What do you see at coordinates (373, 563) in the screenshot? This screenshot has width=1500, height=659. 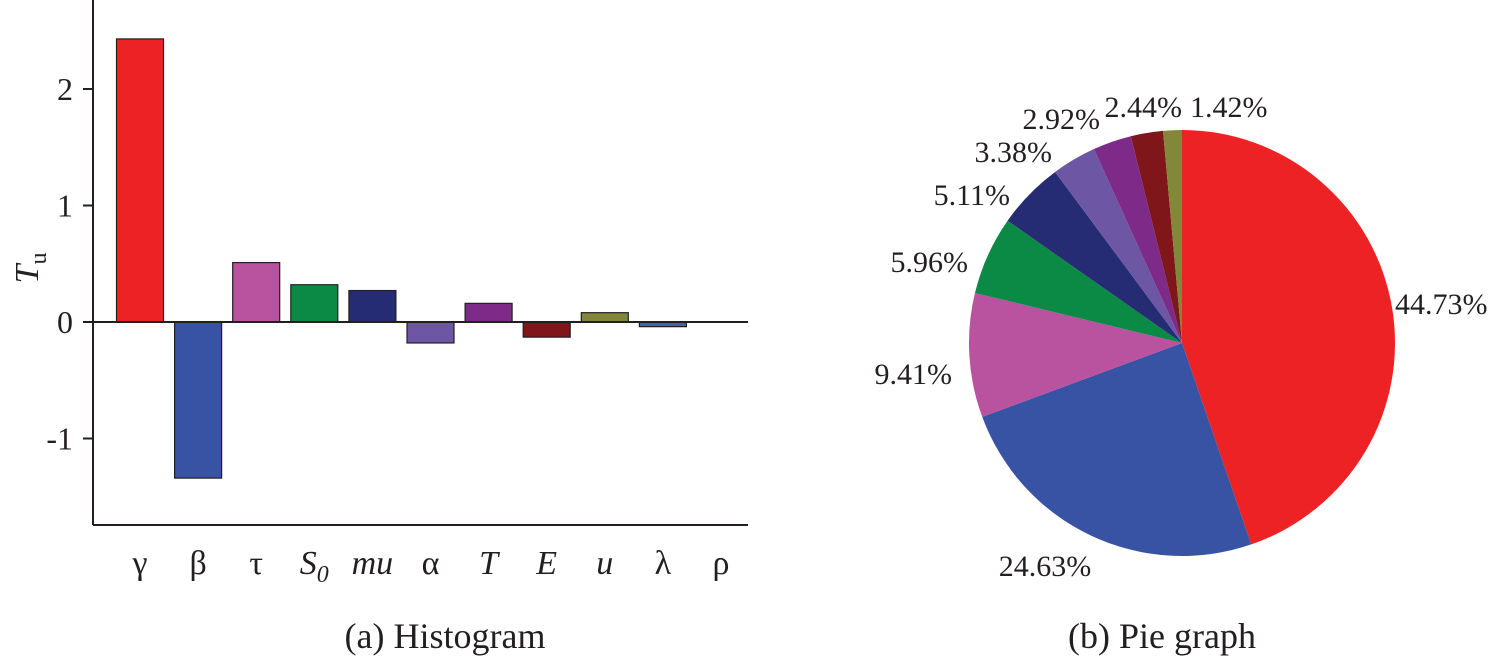 I see `x-category-label: mu` at bounding box center [373, 563].